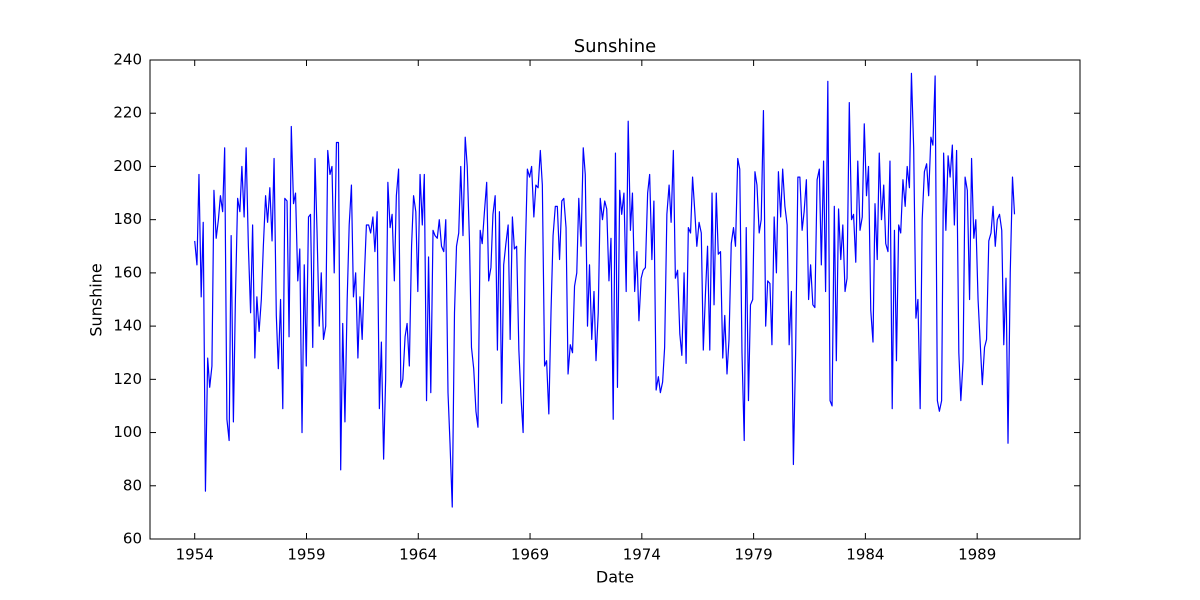 This screenshot has width=1200, height=600. Describe the element at coordinates (195, 555) in the screenshot. I see `x-tick-label: 1954` at that location.